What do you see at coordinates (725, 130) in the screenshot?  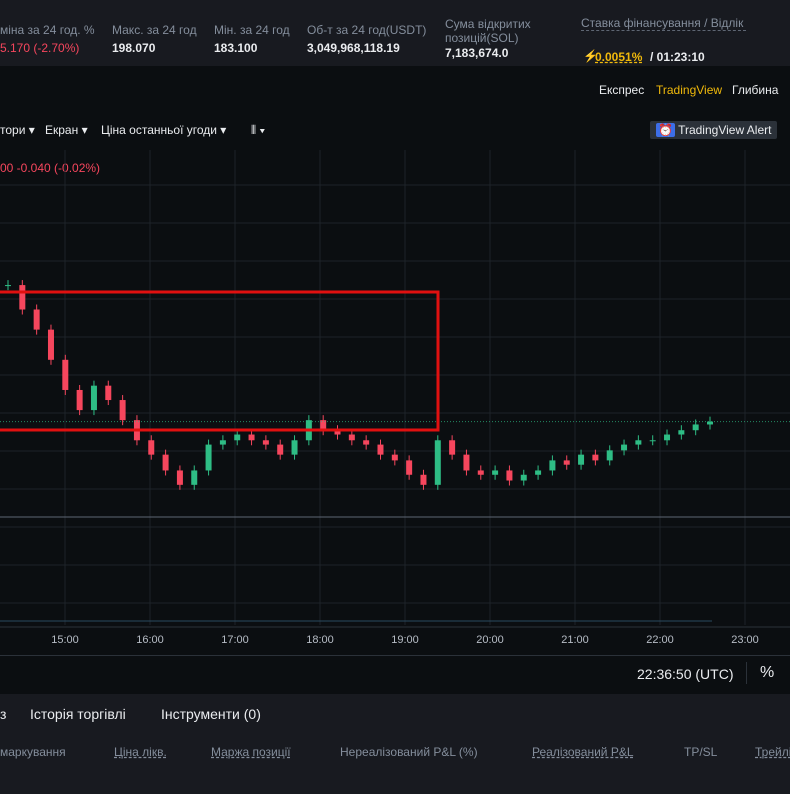 I see `alert-text: TradingView Alert` at bounding box center [725, 130].